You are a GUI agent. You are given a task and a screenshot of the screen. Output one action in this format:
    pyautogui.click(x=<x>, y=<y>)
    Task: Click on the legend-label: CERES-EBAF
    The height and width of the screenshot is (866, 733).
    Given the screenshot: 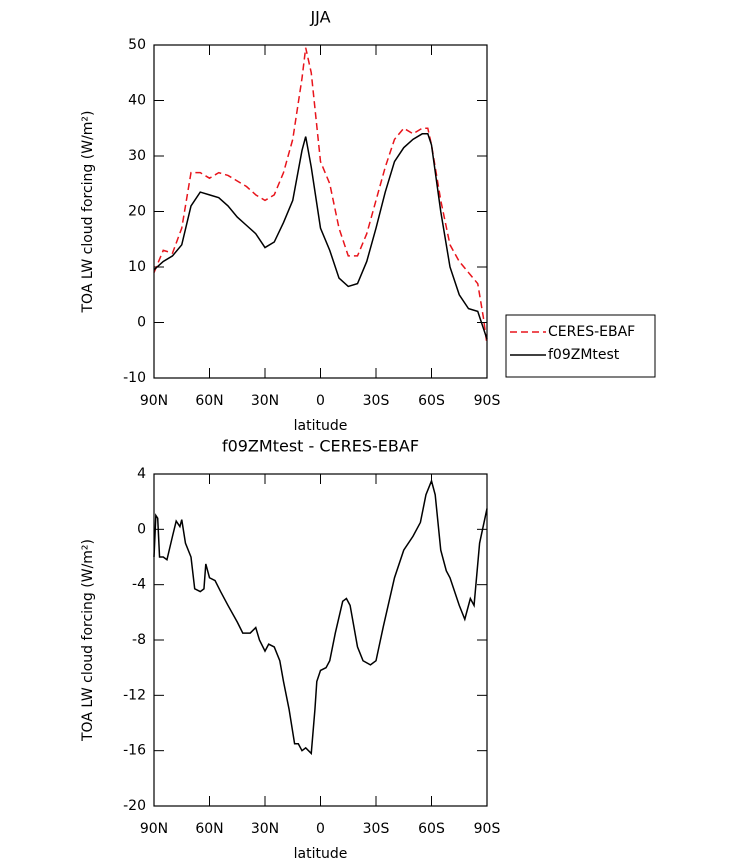 What is the action you would take?
    pyautogui.click(x=591, y=332)
    